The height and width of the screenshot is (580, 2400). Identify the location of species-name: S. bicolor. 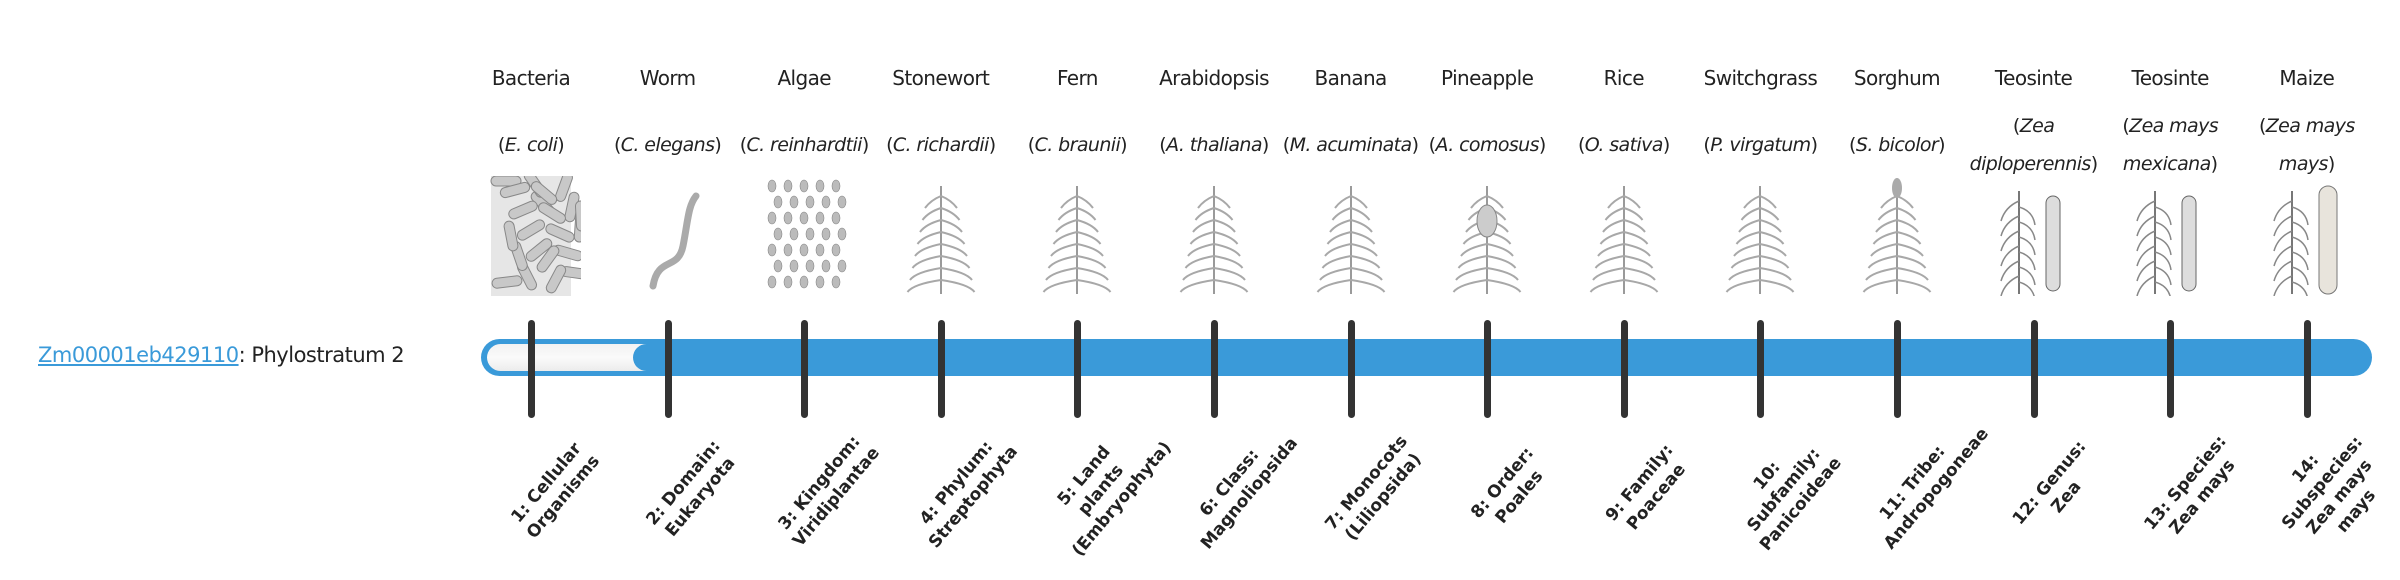
(1897, 145).